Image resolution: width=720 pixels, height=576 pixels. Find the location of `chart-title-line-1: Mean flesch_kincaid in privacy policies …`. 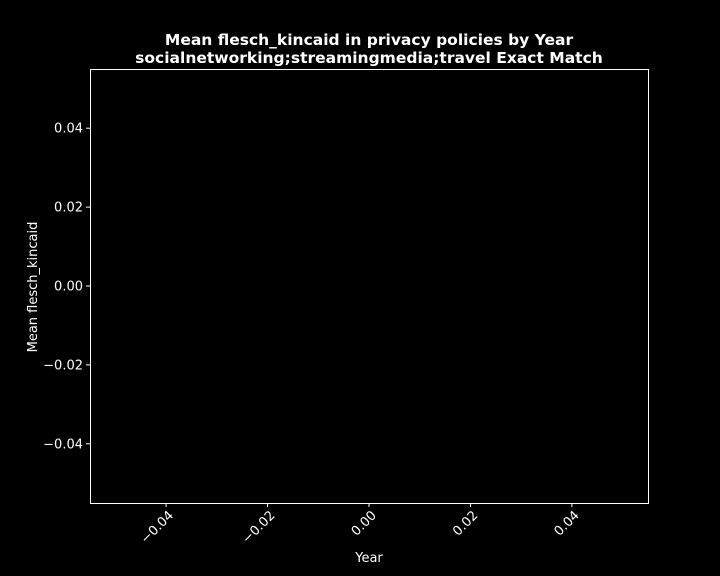

chart-title-line-1: Mean flesch_kincaid in privacy policies … is located at coordinates (369, 40).